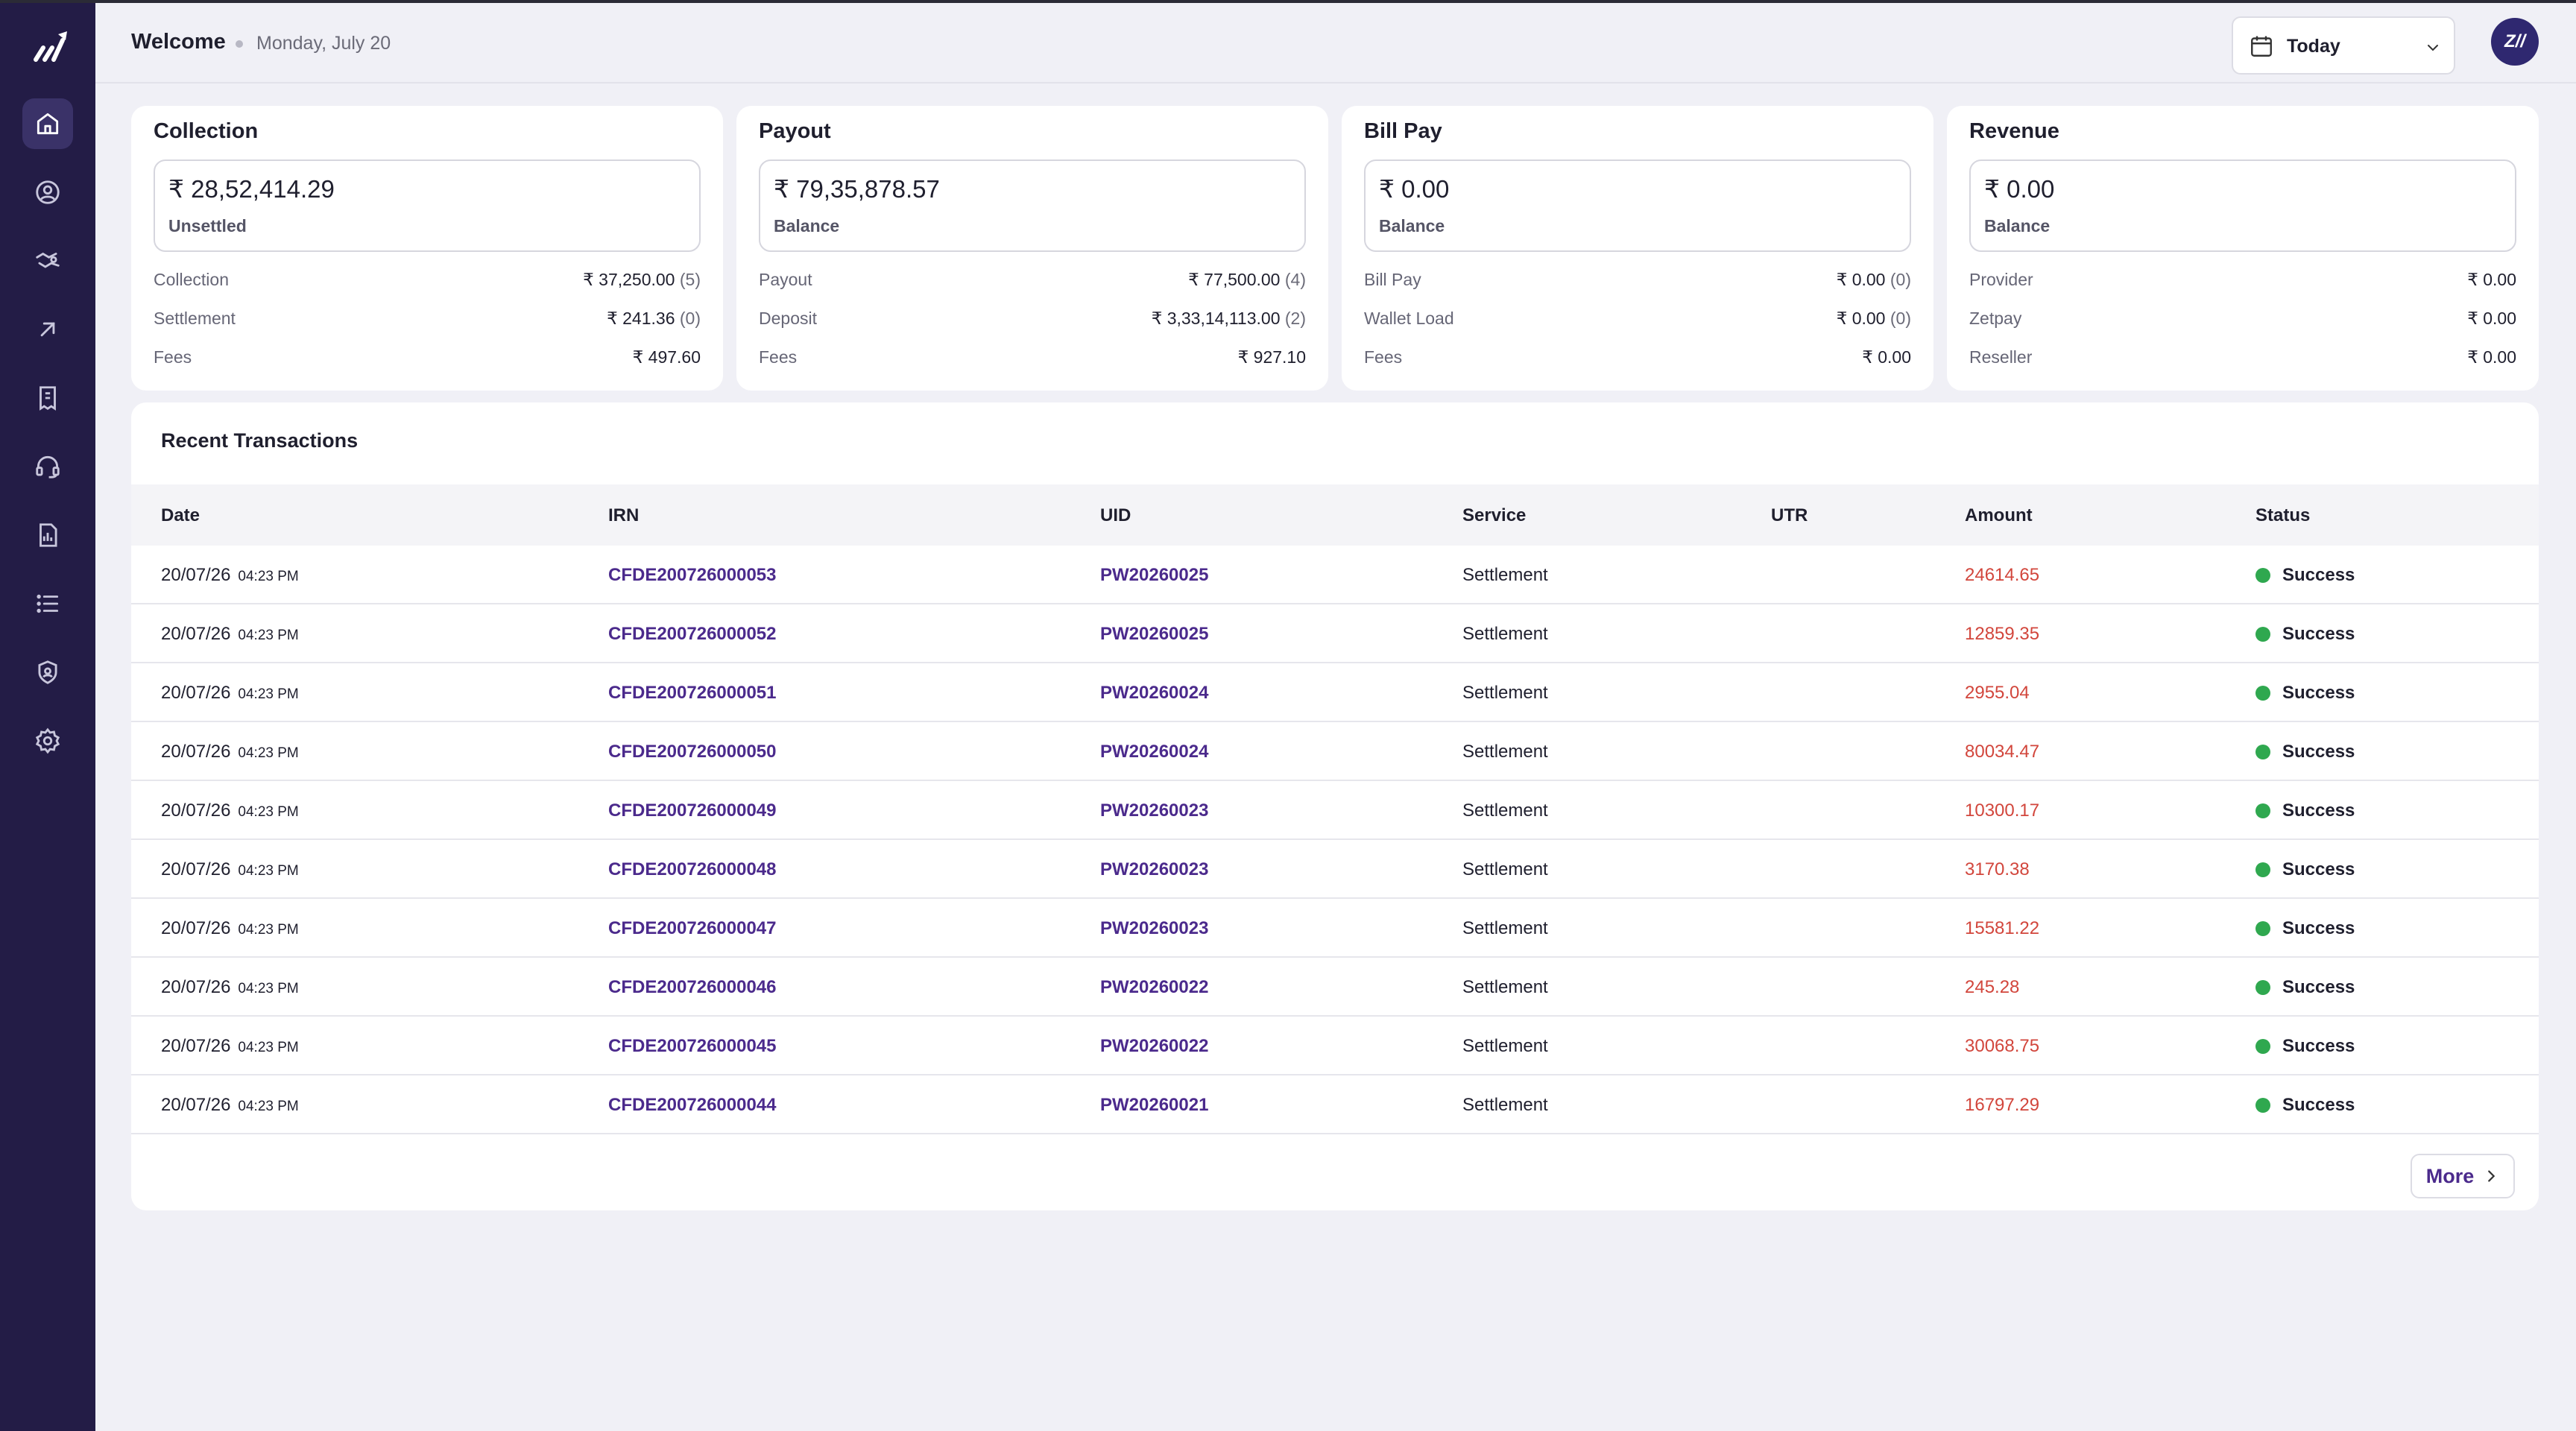 This screenshot has height=1431, width=2576. I want to click on cell-amount: 3170.38, so click(1998, 869).